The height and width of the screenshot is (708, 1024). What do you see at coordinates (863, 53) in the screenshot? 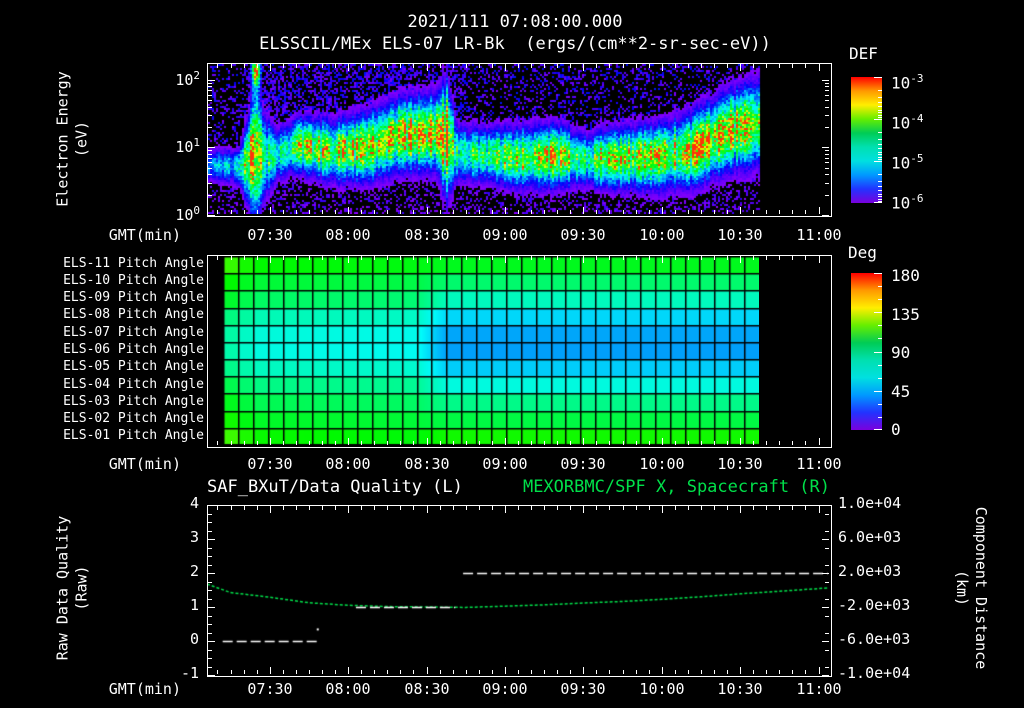
I see `colorbar-def-title: DEF` at bounding box center [863, 53].